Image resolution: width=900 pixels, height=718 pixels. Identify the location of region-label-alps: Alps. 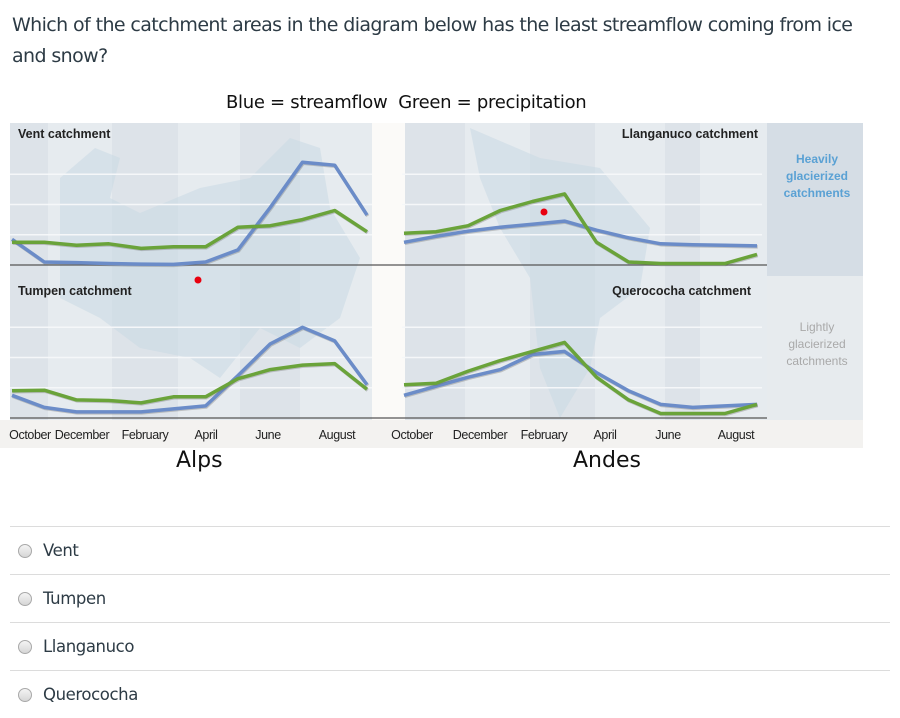
(199, 460).